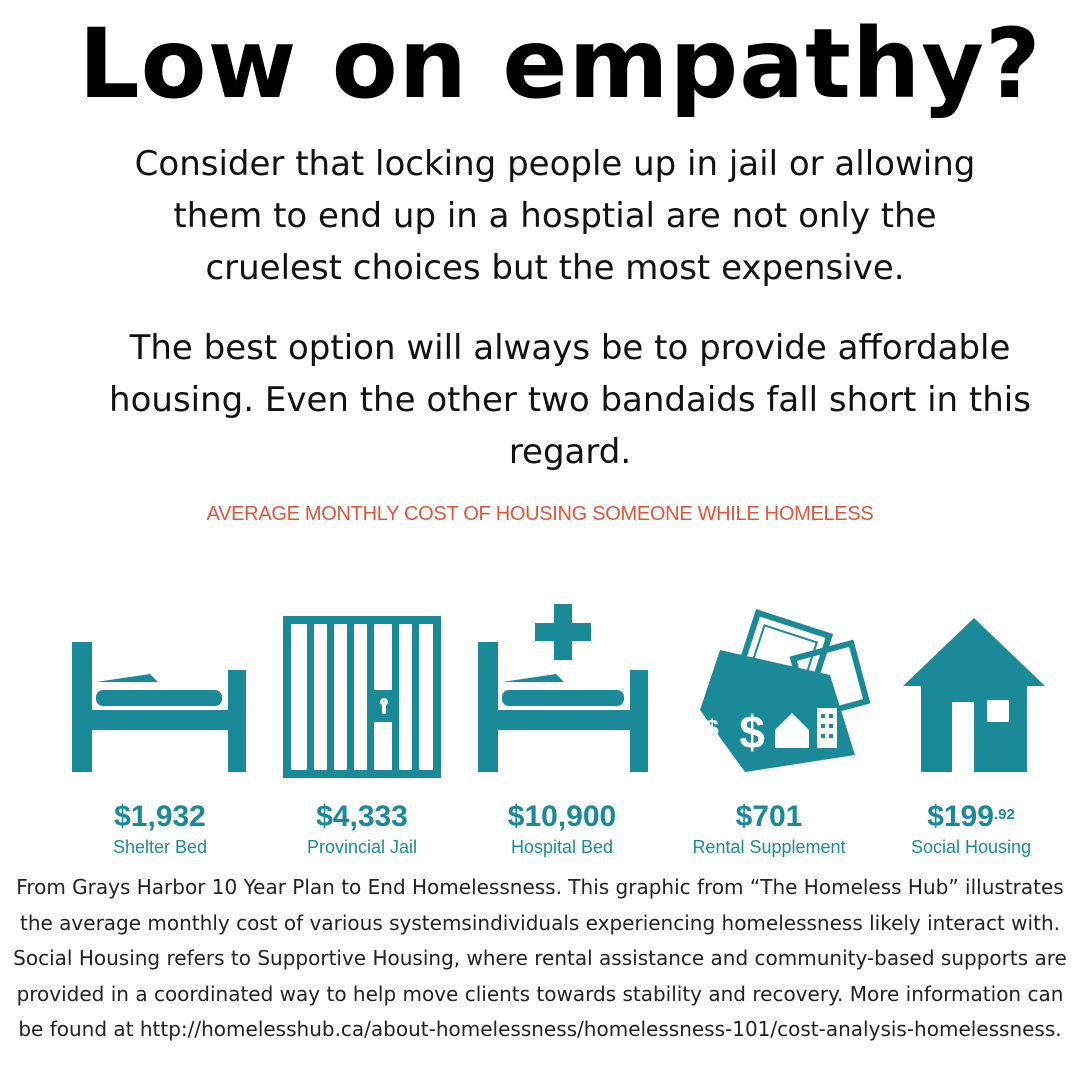 The image size is (1080, 1080). What do you see at coordinates (971, 816) in the screenshot?
I see `cost-amount: $199.92` at bounding box center [971, 816].